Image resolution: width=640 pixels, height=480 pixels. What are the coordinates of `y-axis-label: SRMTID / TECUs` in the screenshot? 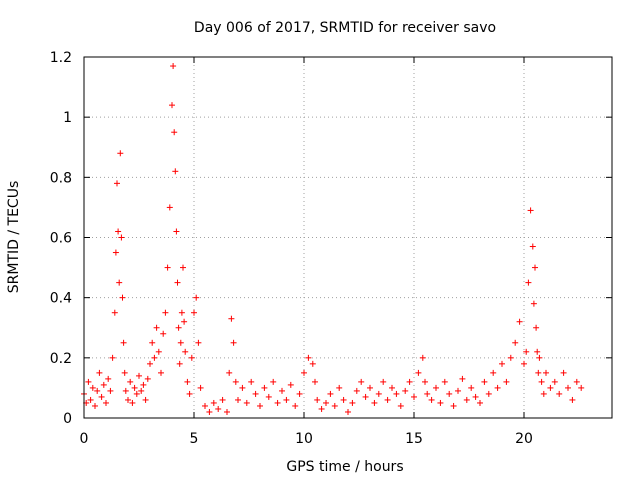 It's located at (14, 237).